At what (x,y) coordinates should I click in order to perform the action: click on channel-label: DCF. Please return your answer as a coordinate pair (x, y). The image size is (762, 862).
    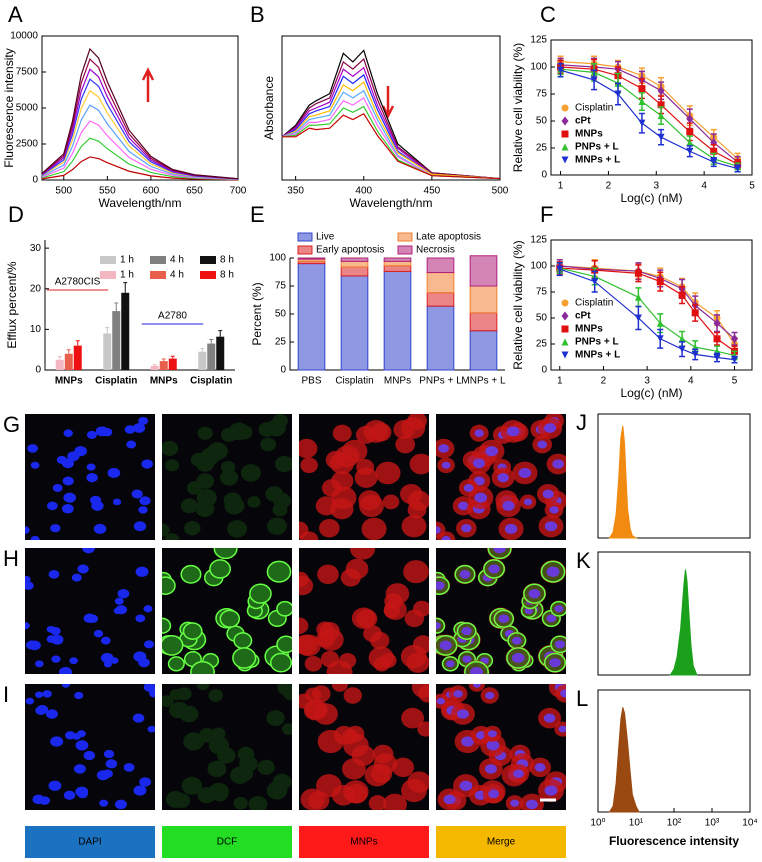
    Looking at the image, I should click on (227, 842).